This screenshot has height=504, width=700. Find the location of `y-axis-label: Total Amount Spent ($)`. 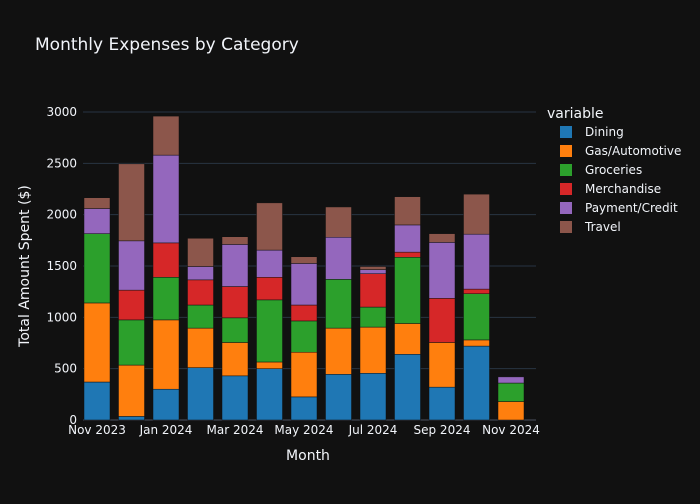

y-axis-label: Total Amount Spent ($) is located at coordinates (25, 266).